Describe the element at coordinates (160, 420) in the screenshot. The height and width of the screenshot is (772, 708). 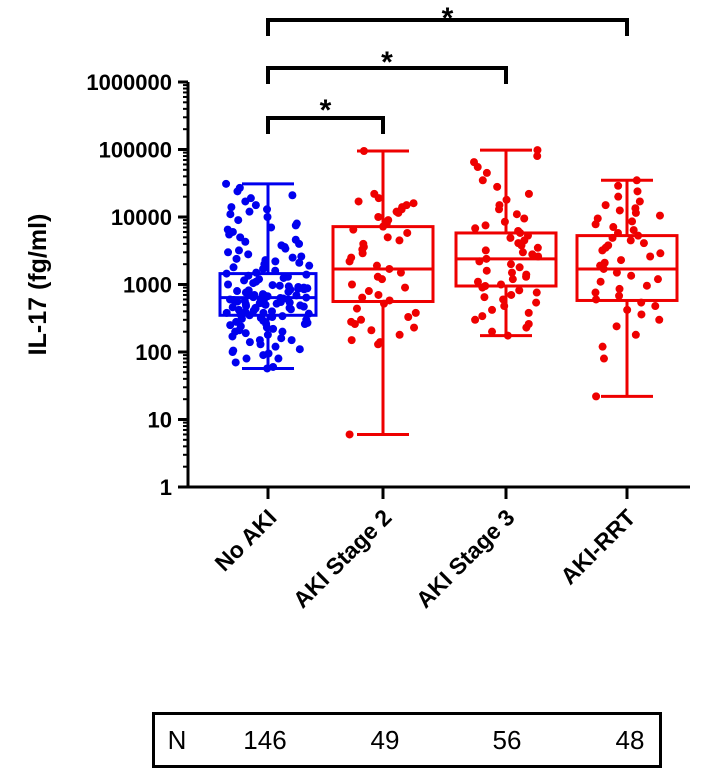
I see `y-tick-label: 10` at that location.